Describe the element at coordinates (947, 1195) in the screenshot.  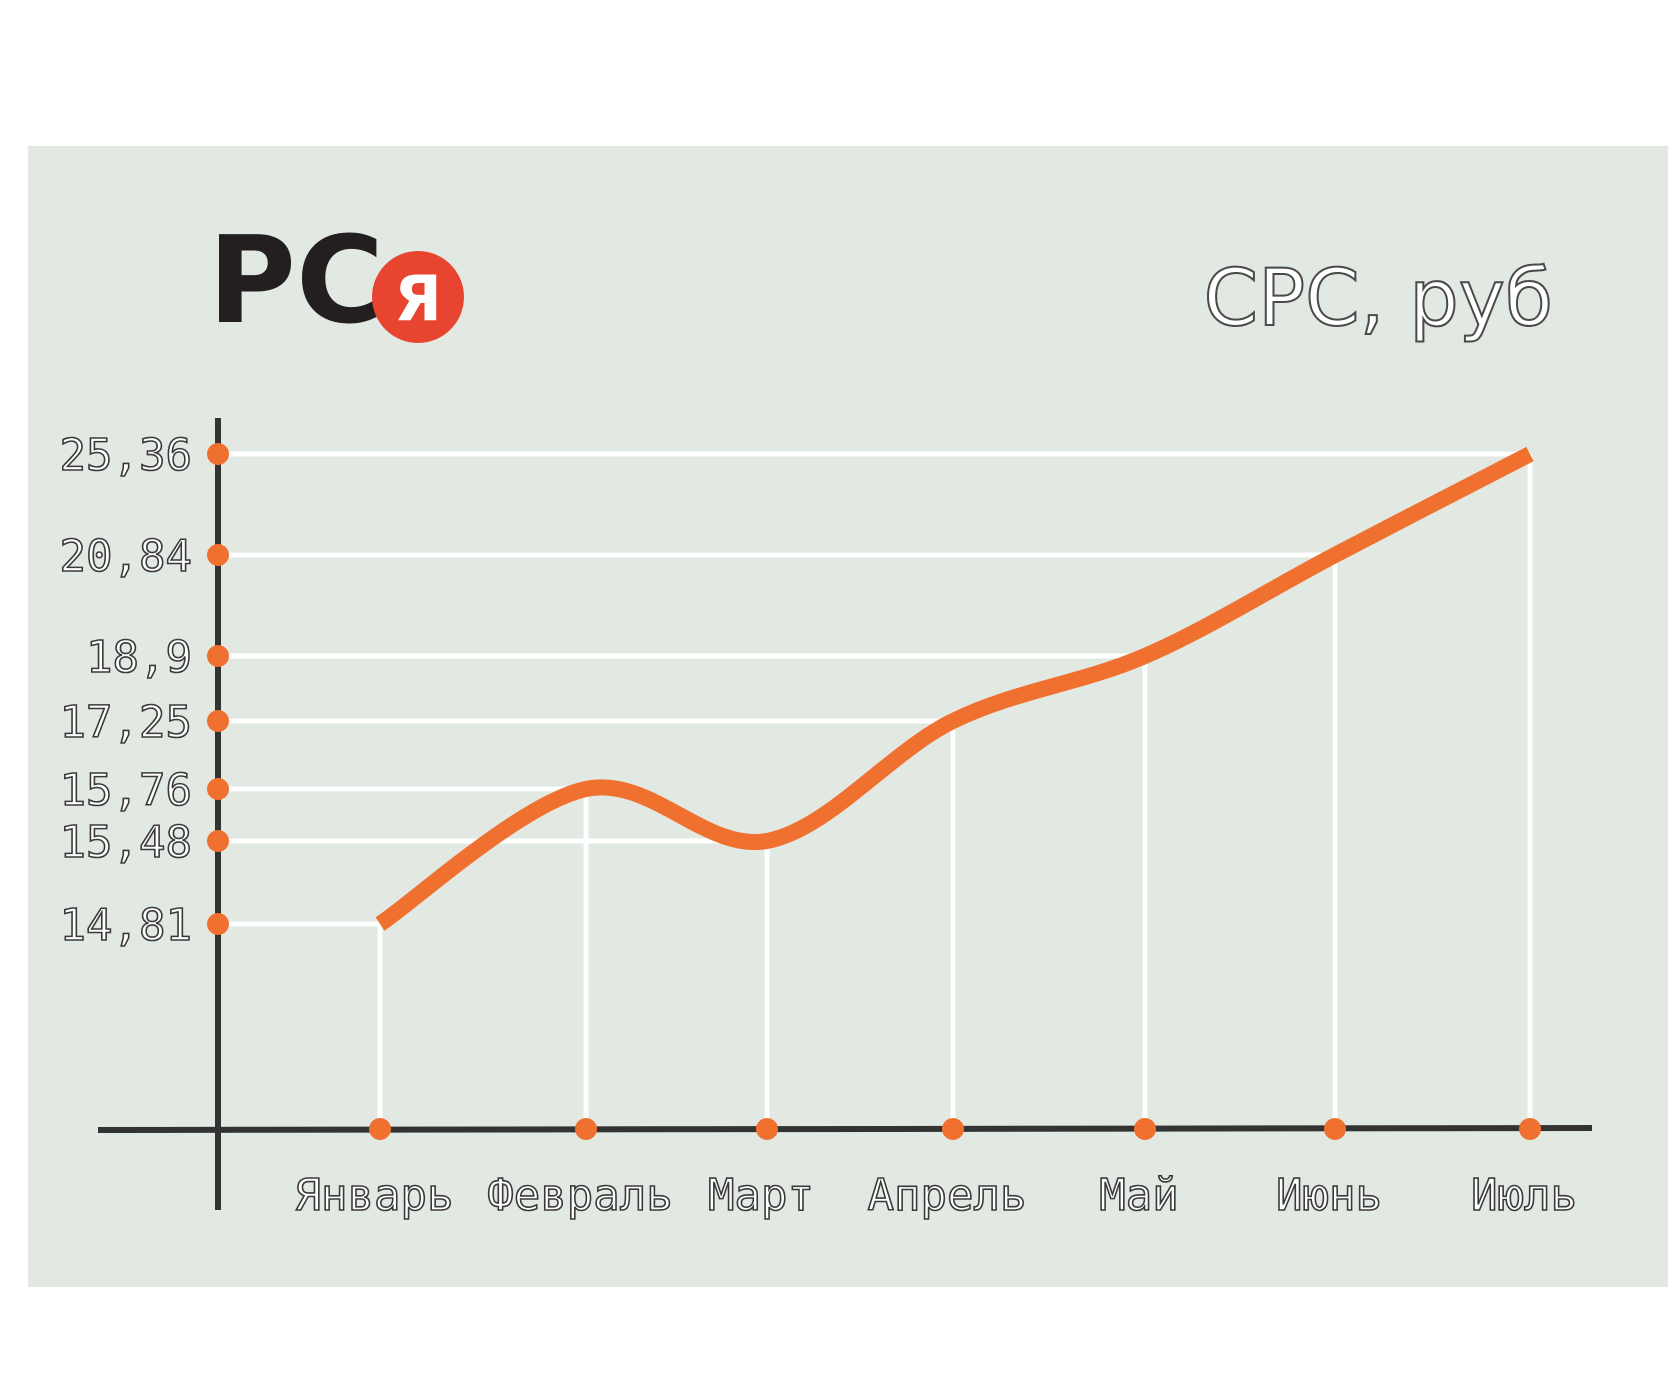
I see `x-tick-label: Апрель` at that location.